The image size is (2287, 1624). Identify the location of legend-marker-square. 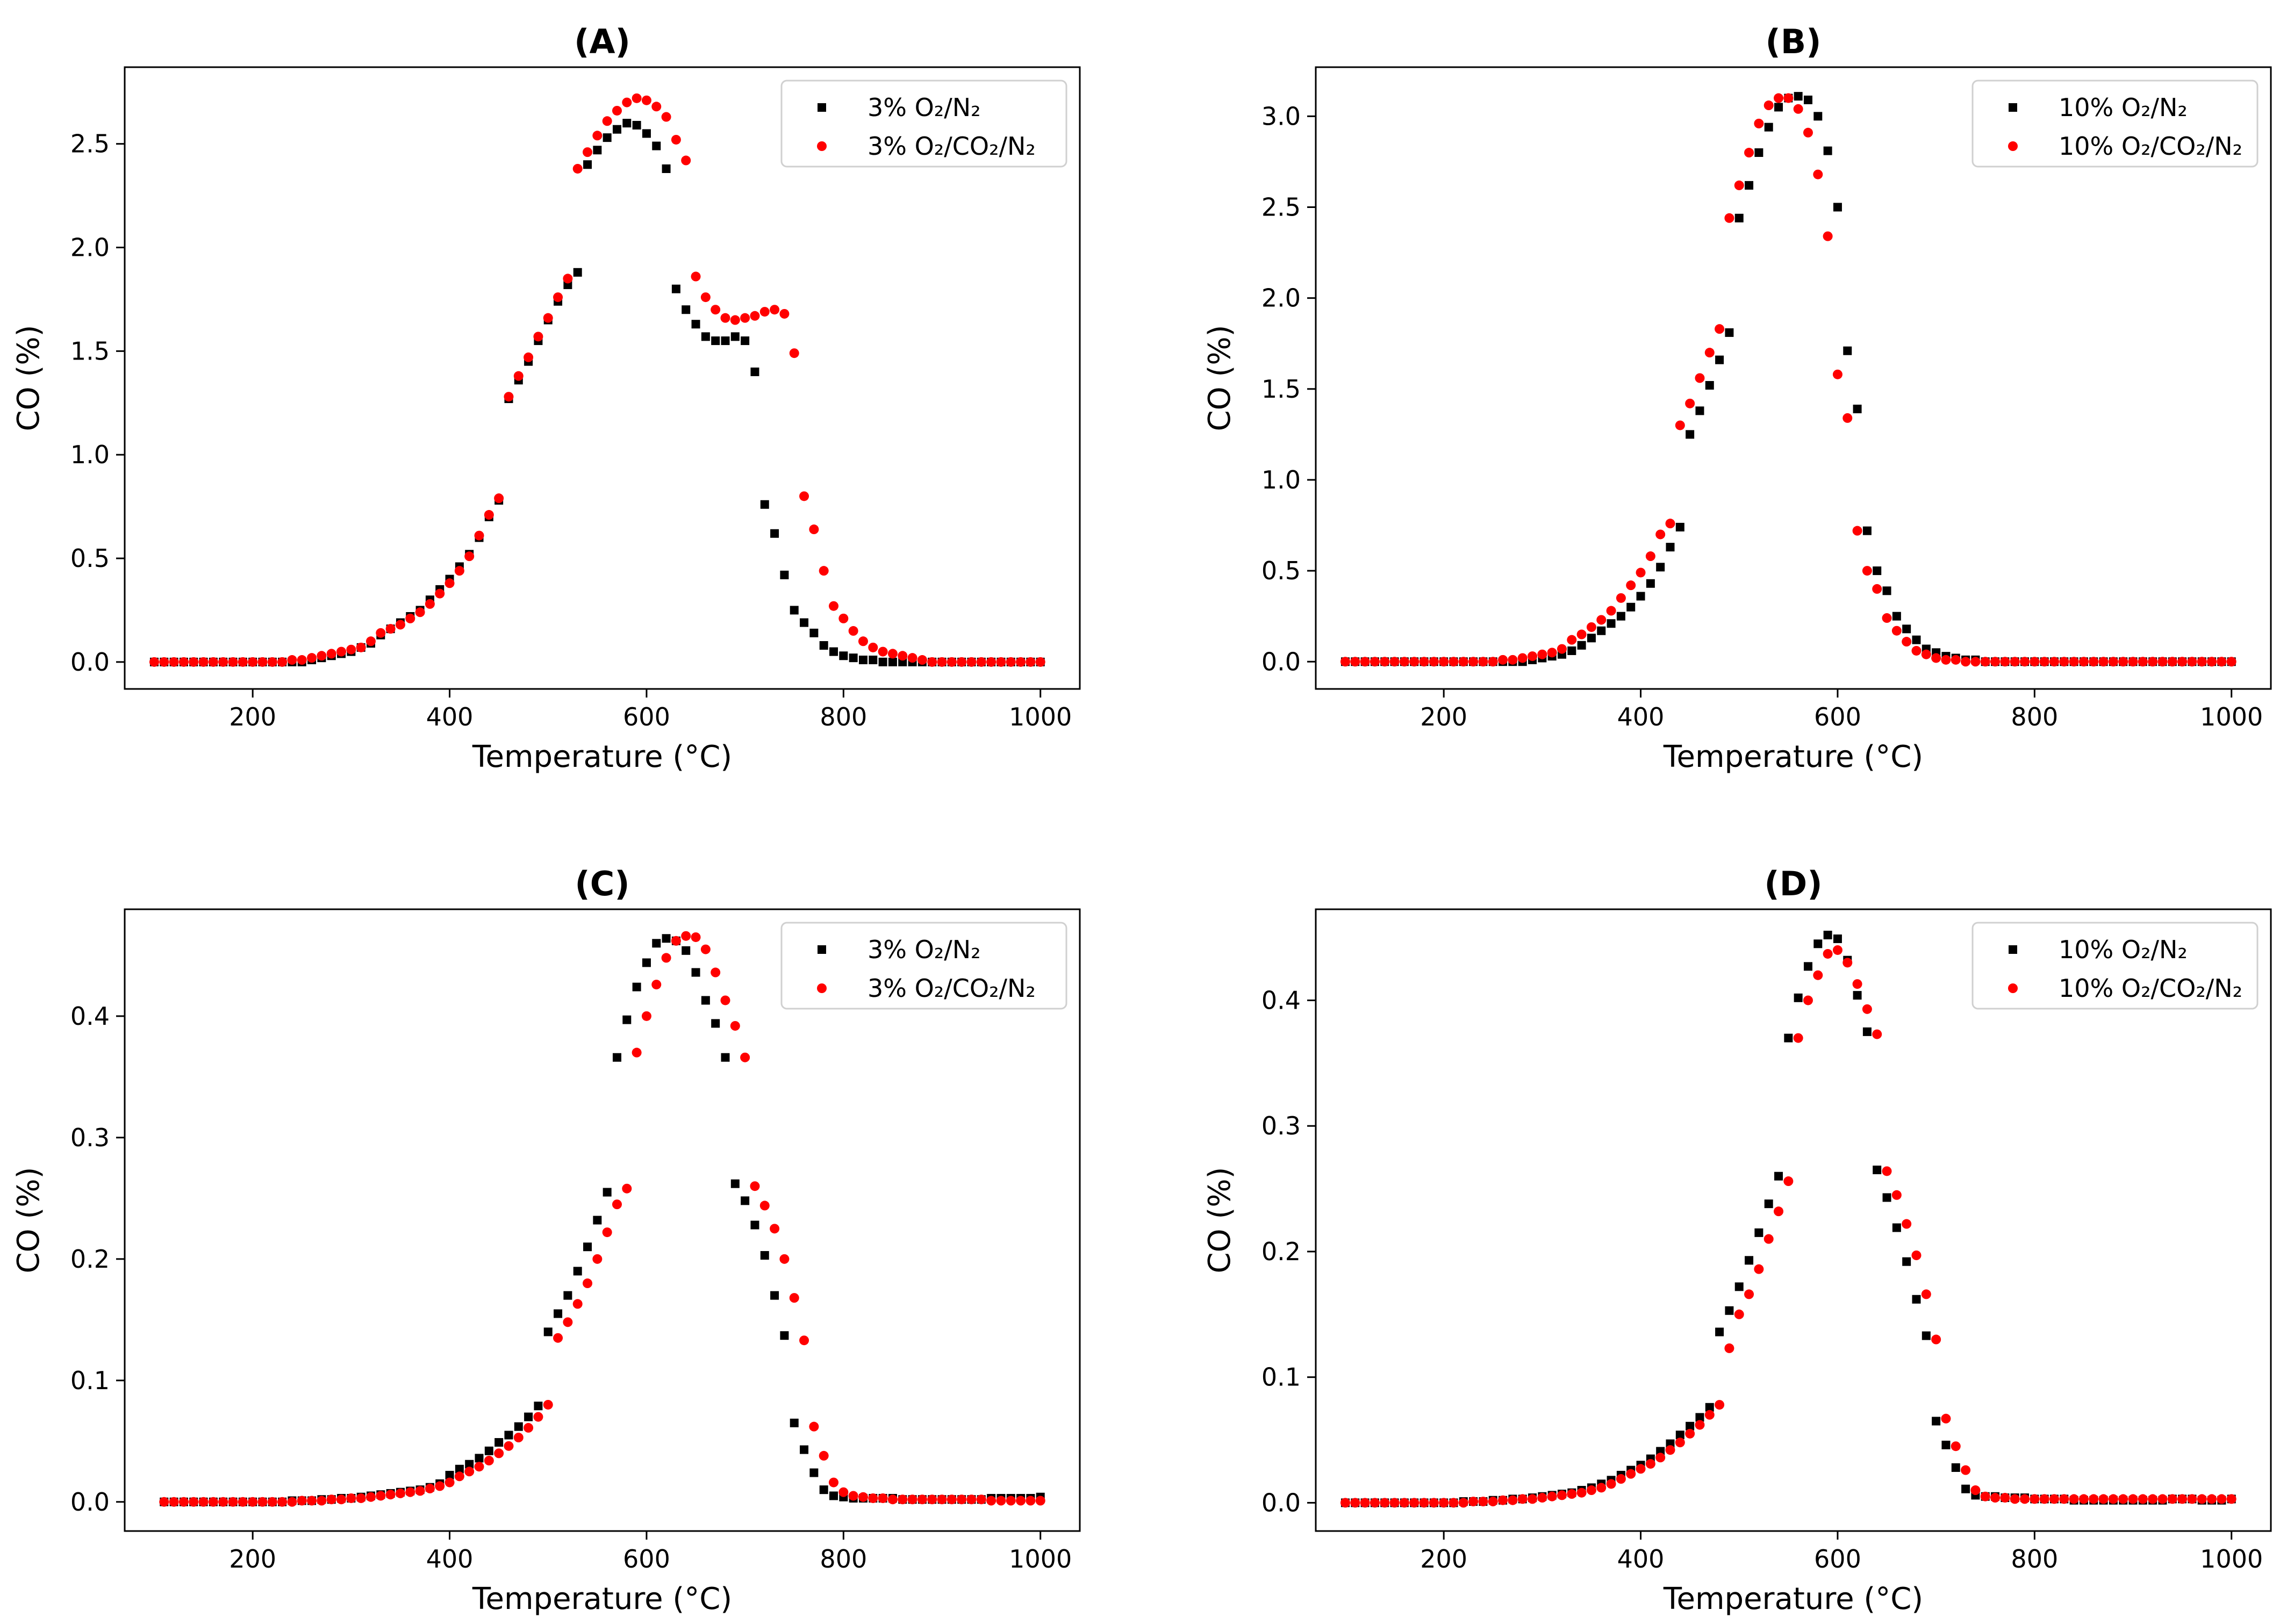
(2013, 107).